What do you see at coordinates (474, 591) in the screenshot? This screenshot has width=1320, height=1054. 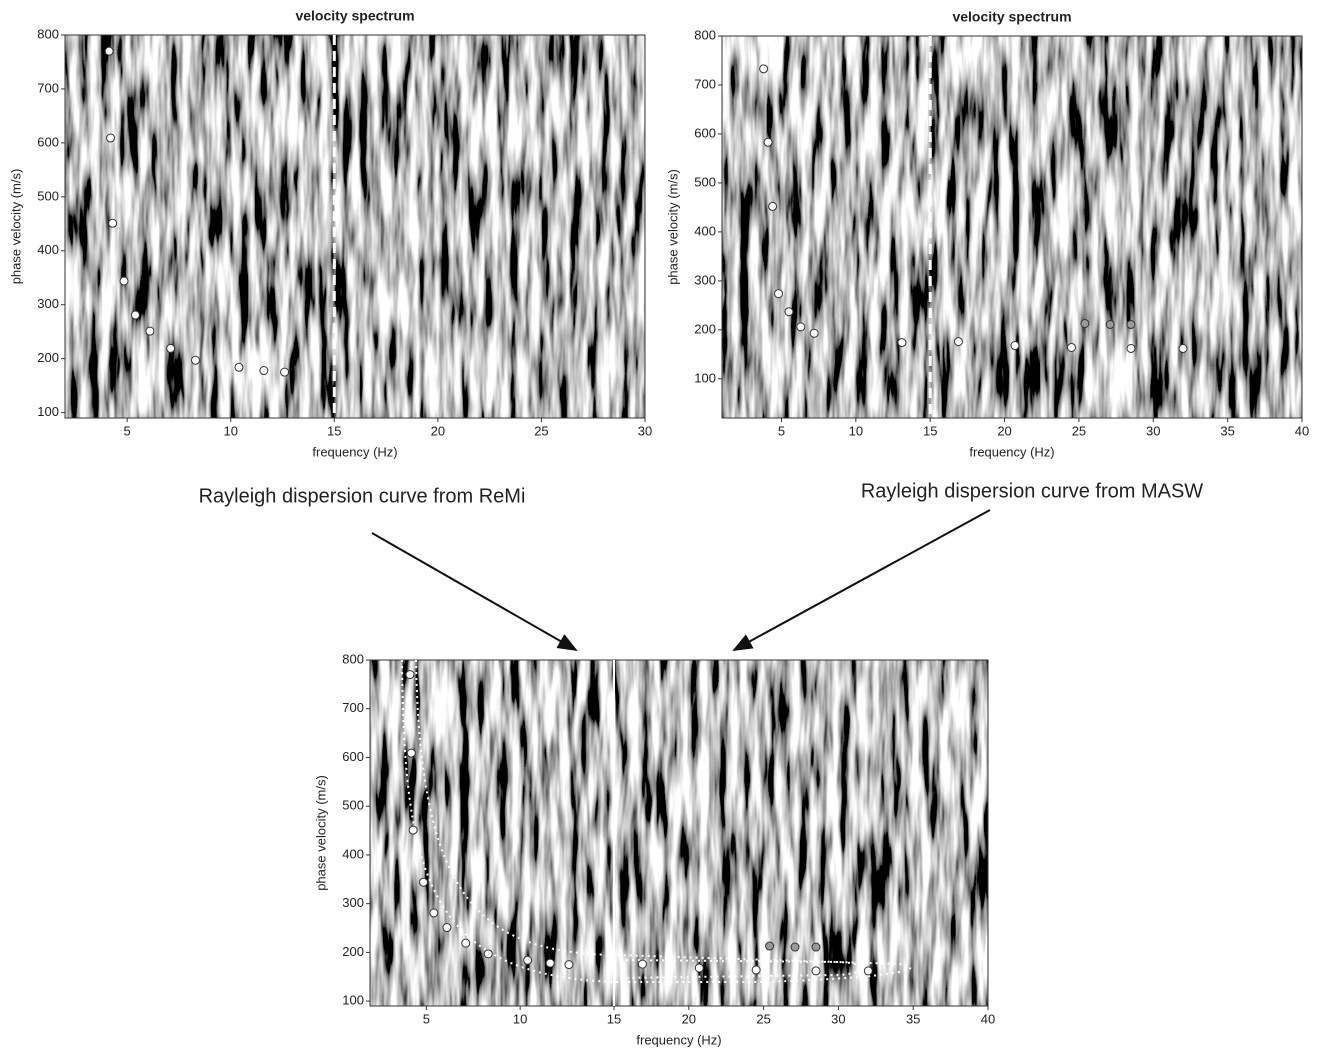 I see `arrow` at bounding box center [474, 591].